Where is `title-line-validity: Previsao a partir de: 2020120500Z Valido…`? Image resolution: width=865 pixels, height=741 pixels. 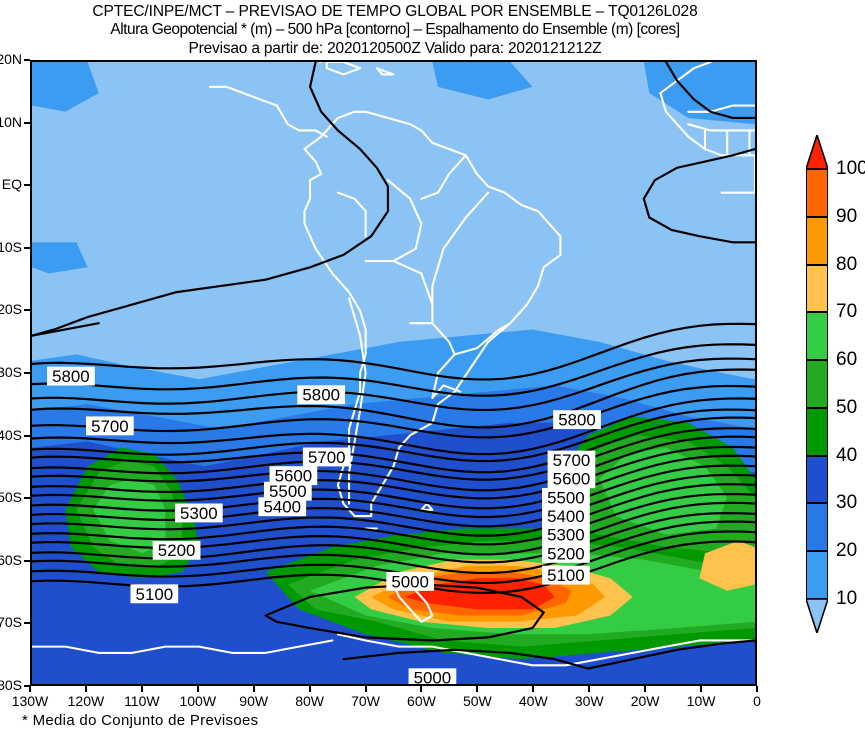 title-line-validity: Previsao a partir de: 2020120500Z Valido… is located at coordinates (395, 48).